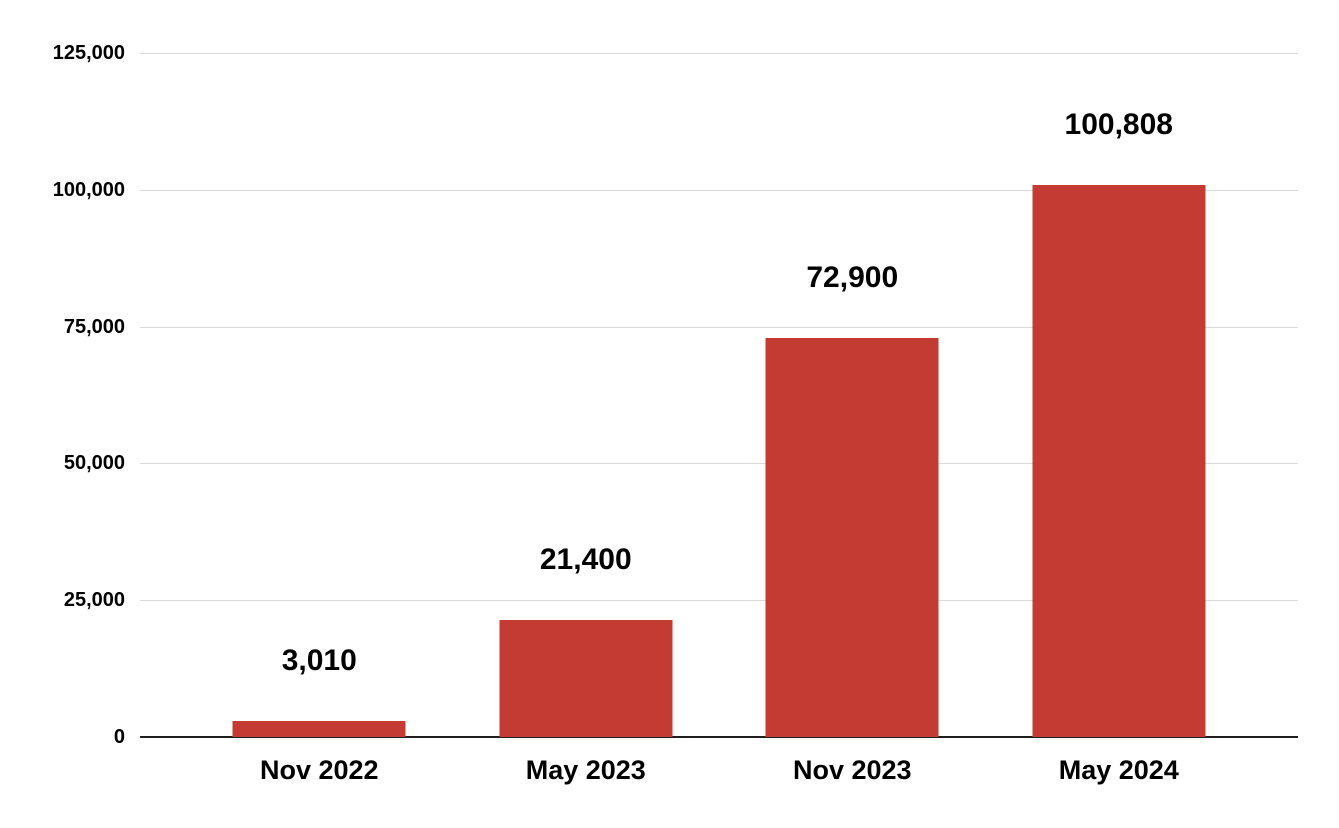 The image size is (1339, 828). Describe the element at coordinates (852, 278) in the screenshot. I see `bar-value-label: 72,900` at that location.